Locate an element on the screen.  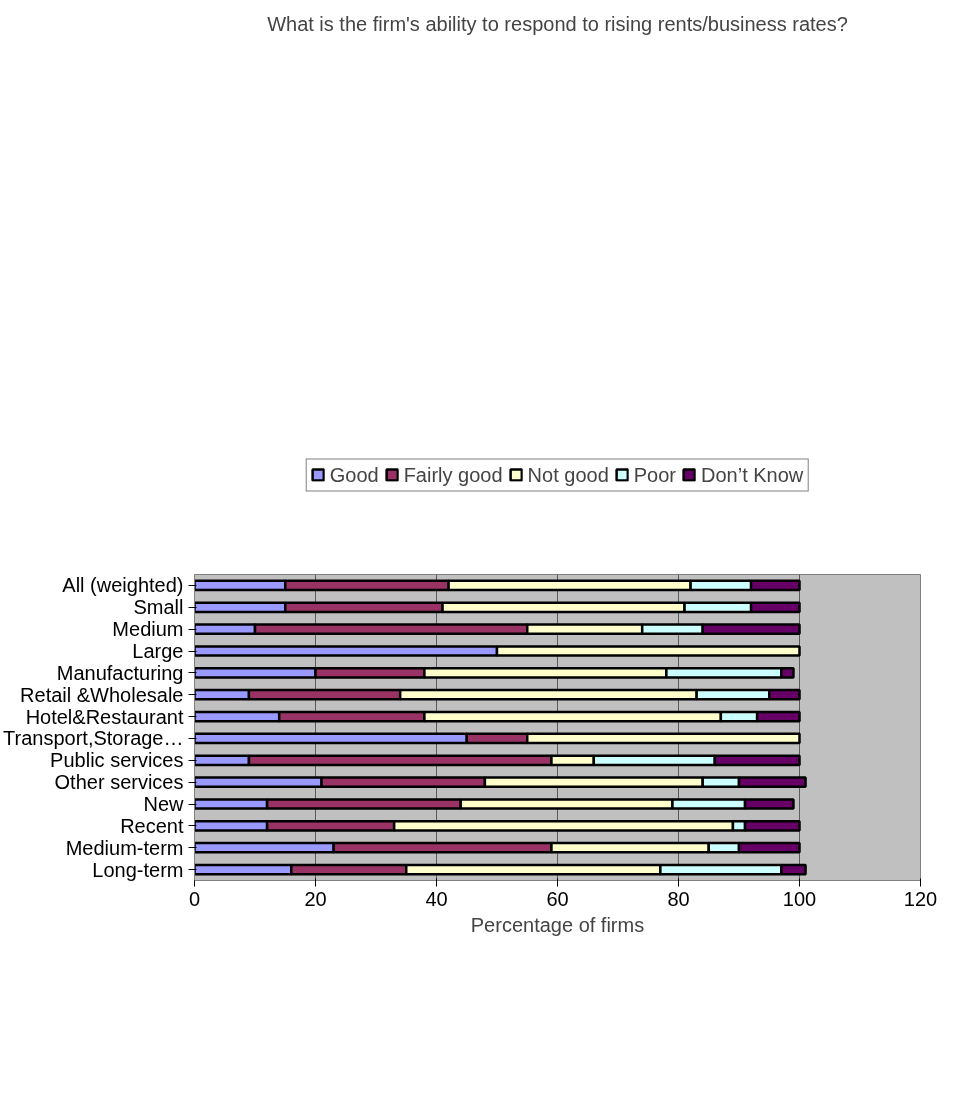
y-tick-label: Small is located at coordinates (158, 607).